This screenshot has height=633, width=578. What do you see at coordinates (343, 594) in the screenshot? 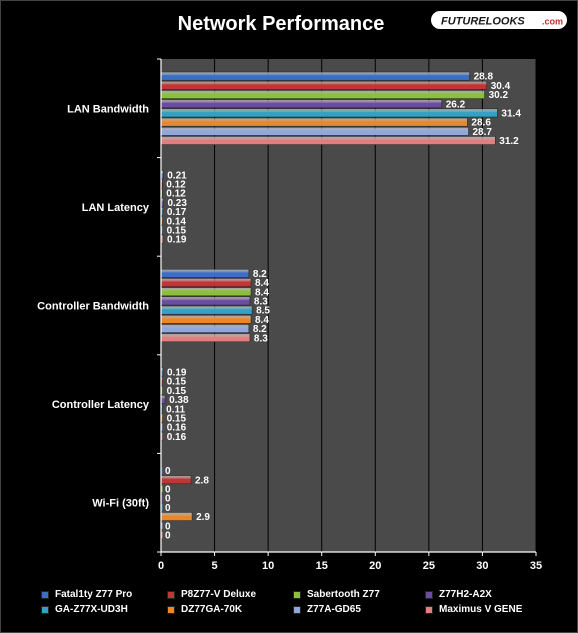
I see `legend-label: Sabertooth Z77` at bounding box center [343, 594].